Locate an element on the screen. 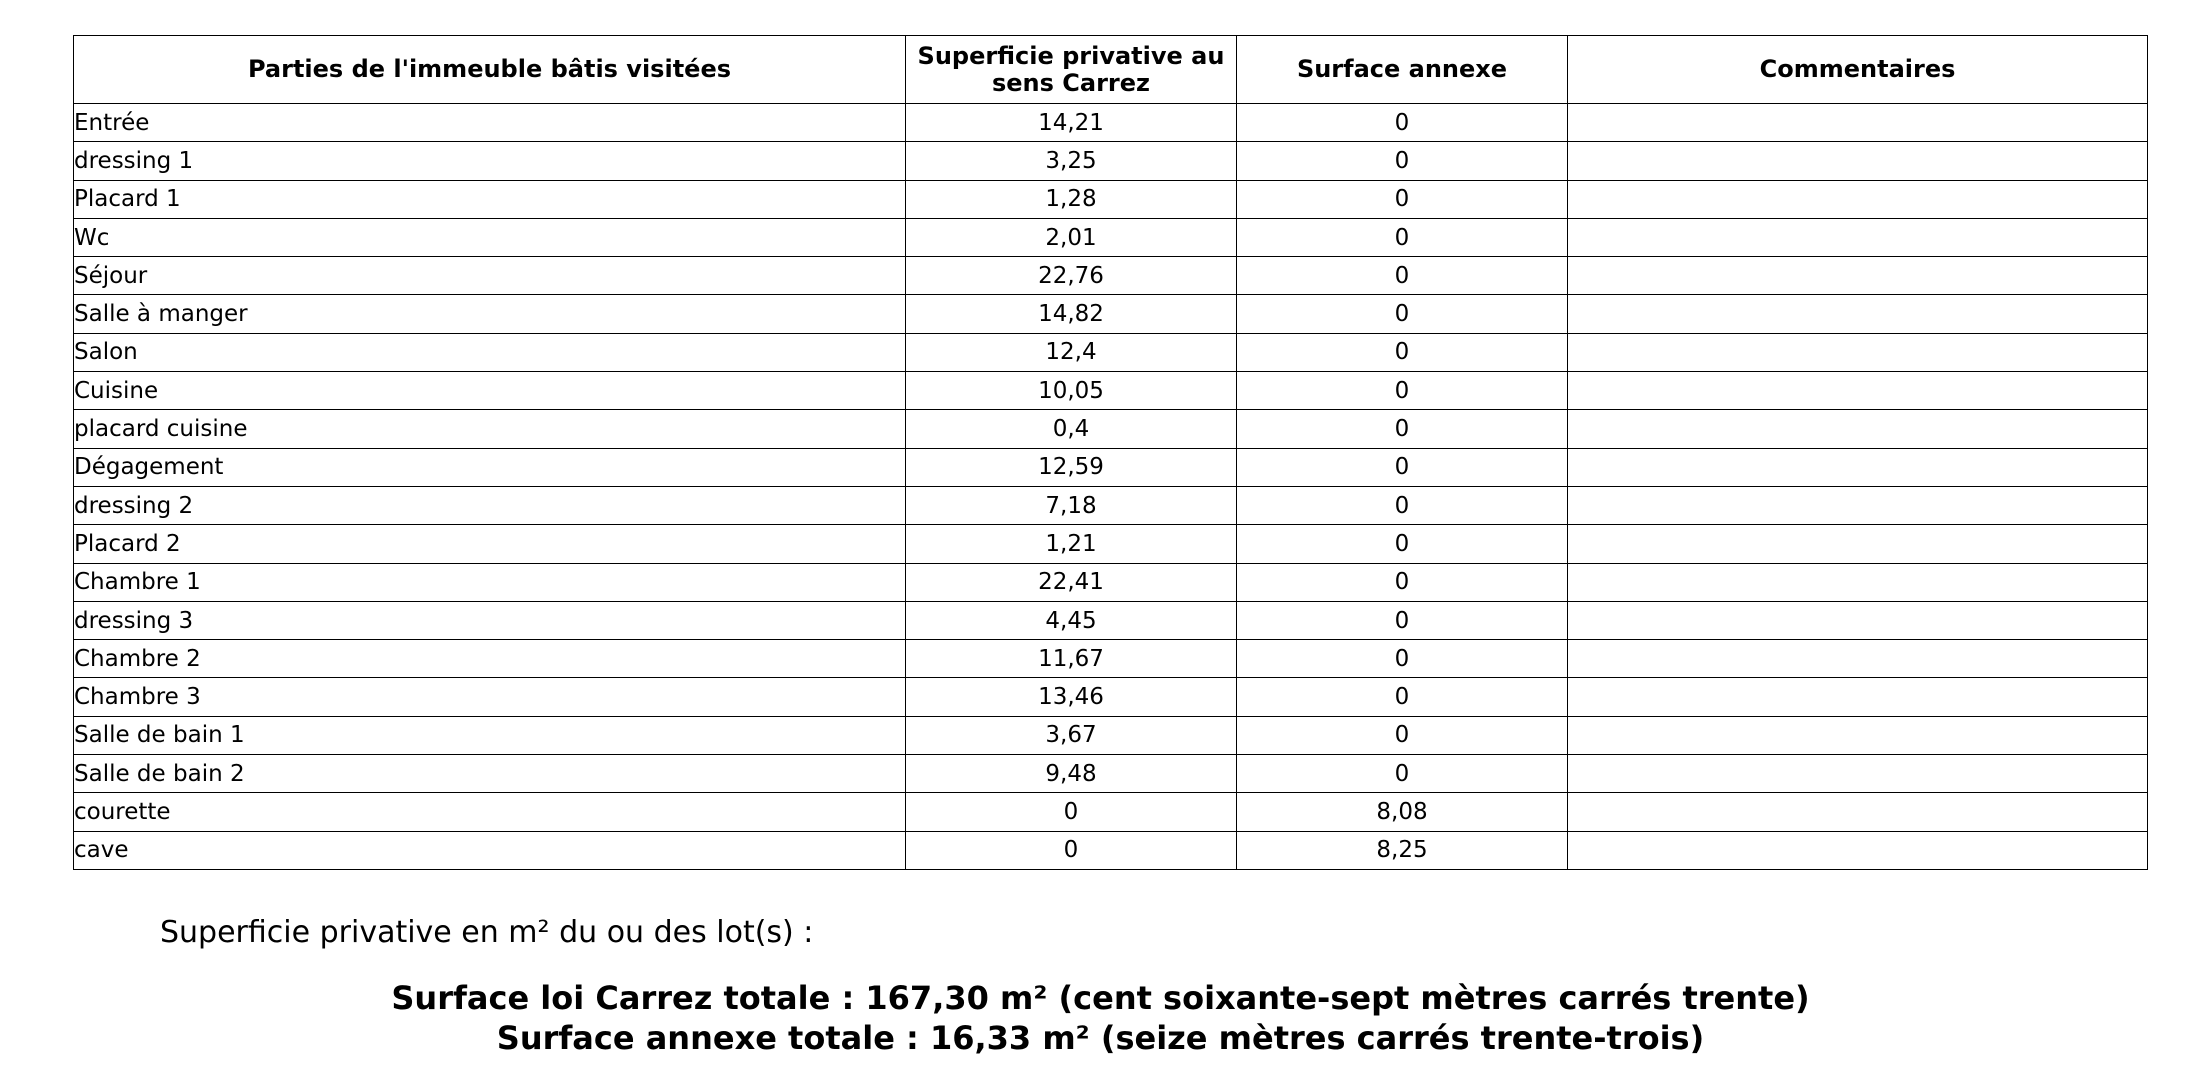  cell-piece: Placard 1 is located at coordinates (489, 199).